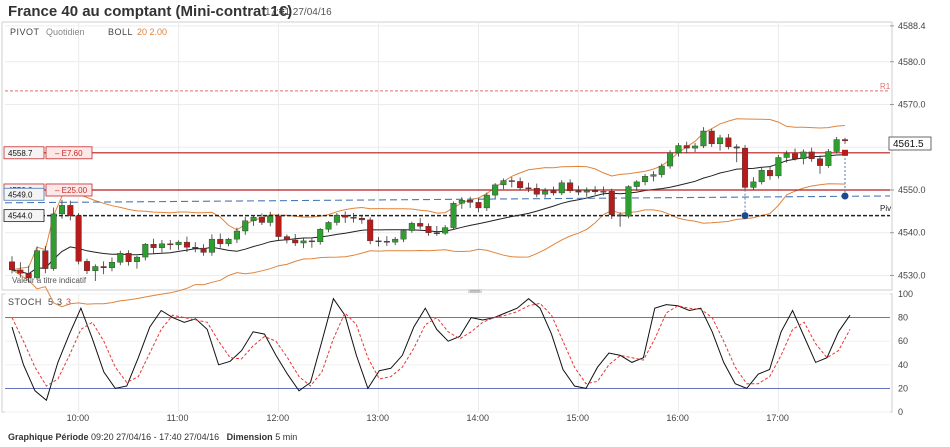 This screenshot has width=950, height=447. Describe the element at coordinates (25, 32) in the screenshot. I see `pivot-indicator-name: PIVOT` at that location.